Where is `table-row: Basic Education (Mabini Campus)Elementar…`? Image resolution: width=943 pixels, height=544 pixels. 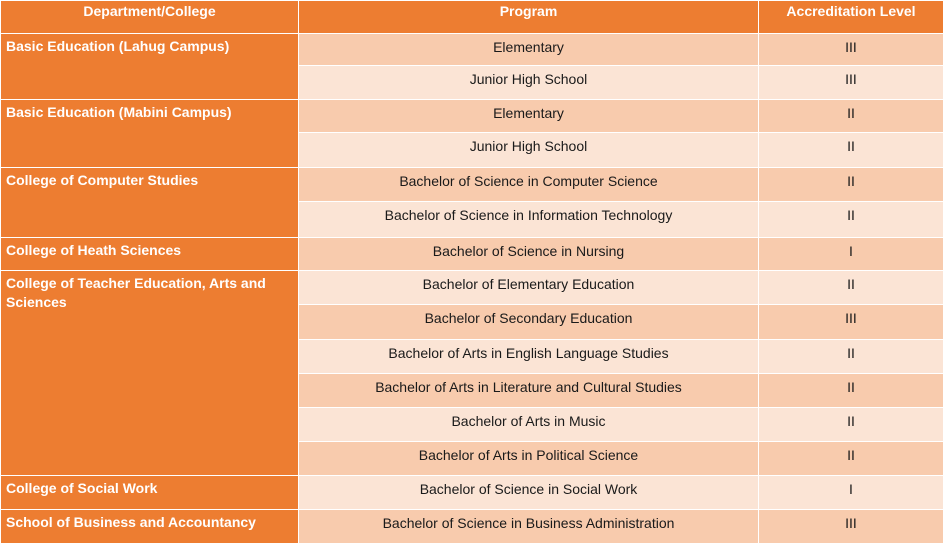
table-row: Basic Education (Mabini Campus)Elementar… is located at coordinates (472, 116).